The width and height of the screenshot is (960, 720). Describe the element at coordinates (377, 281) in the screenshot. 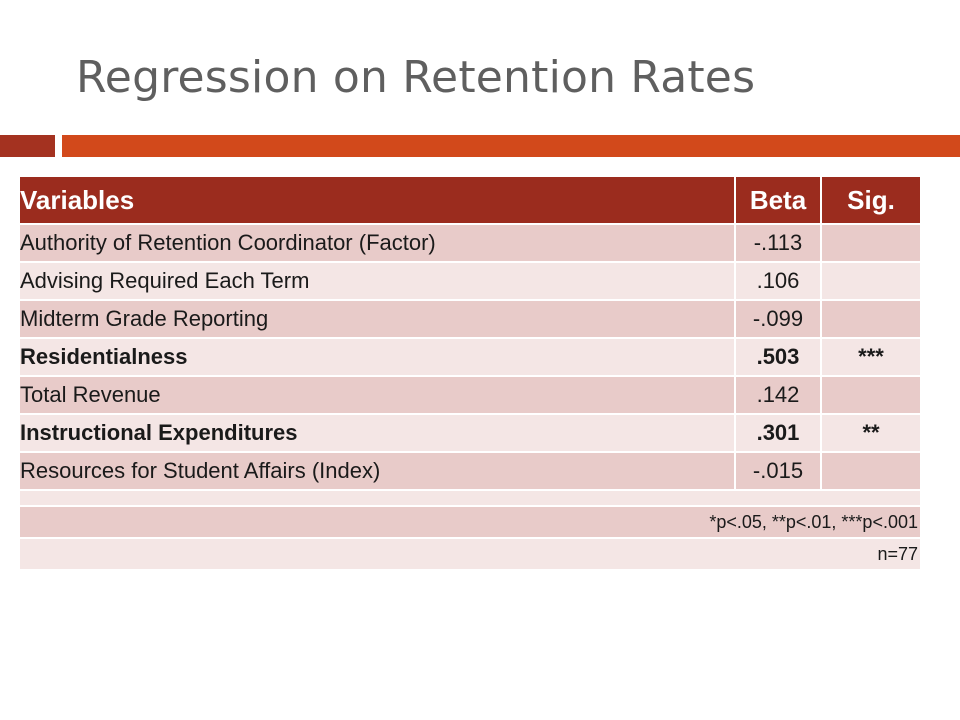

I see `variable-cell: Advising Required Each Term` at that location.